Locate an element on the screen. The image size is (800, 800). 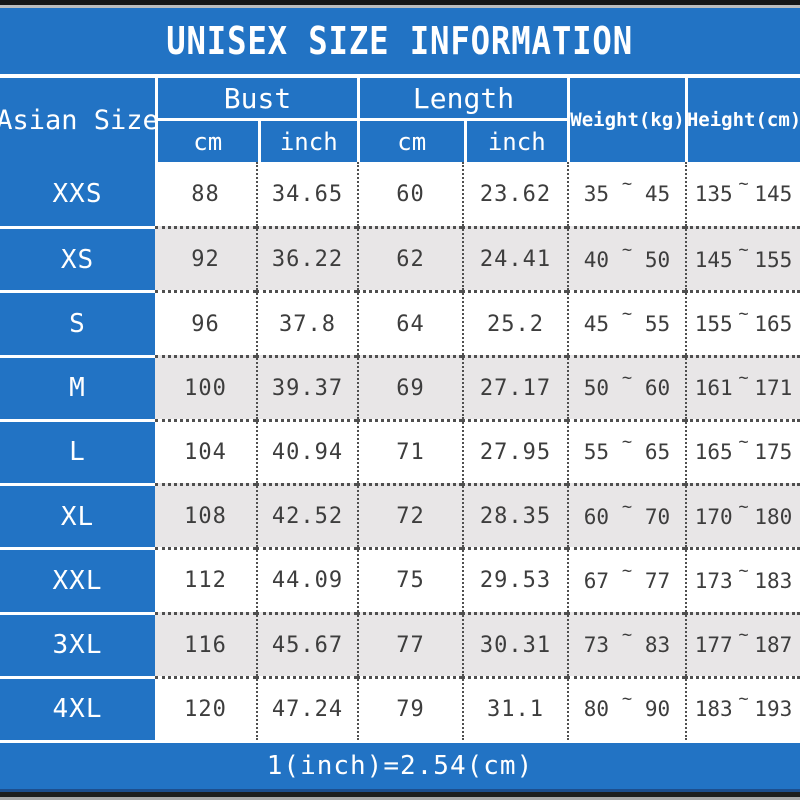
weight-range: 35 ~ 45 is located at coordinates (626, 194).